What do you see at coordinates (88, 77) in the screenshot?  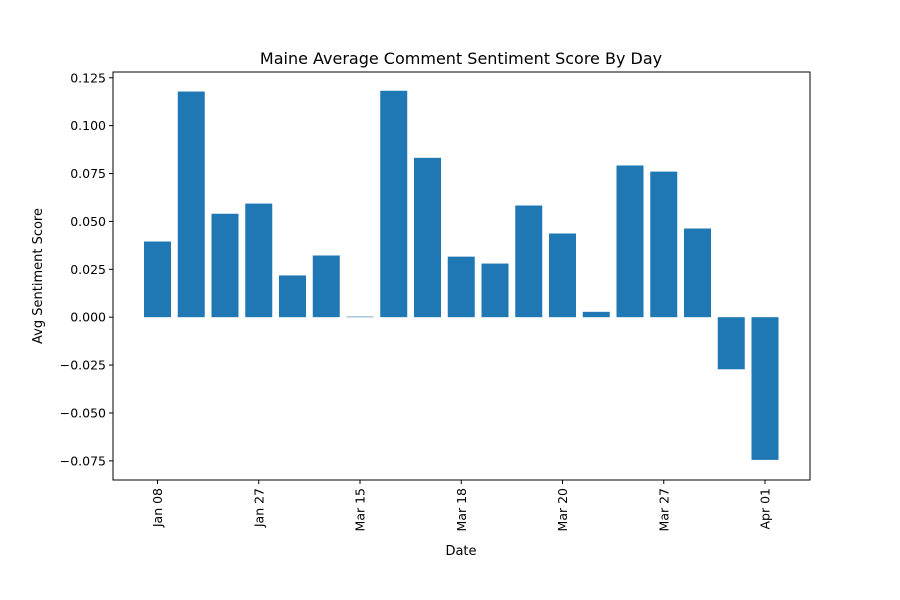 I see `y-tick-label: 0.125` at bounding box center [88, 77].